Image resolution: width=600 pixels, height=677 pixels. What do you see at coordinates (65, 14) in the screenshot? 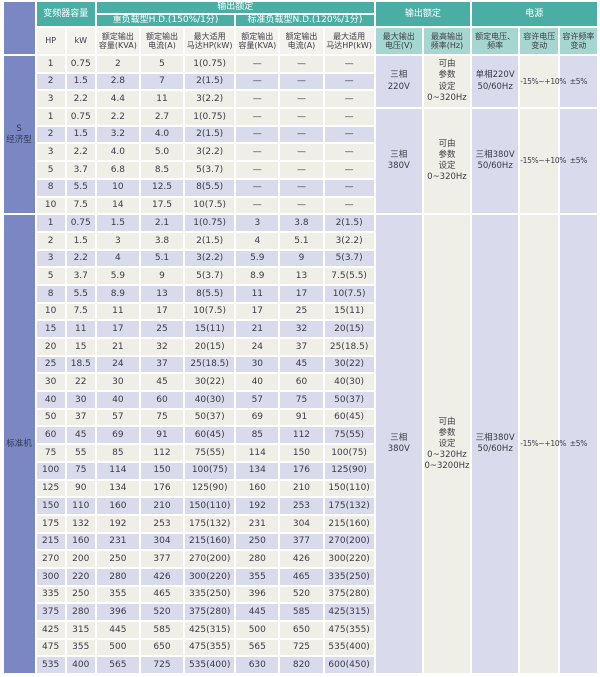
I see `header-capacity: 变频器容量` at bounding box center [65, 14].